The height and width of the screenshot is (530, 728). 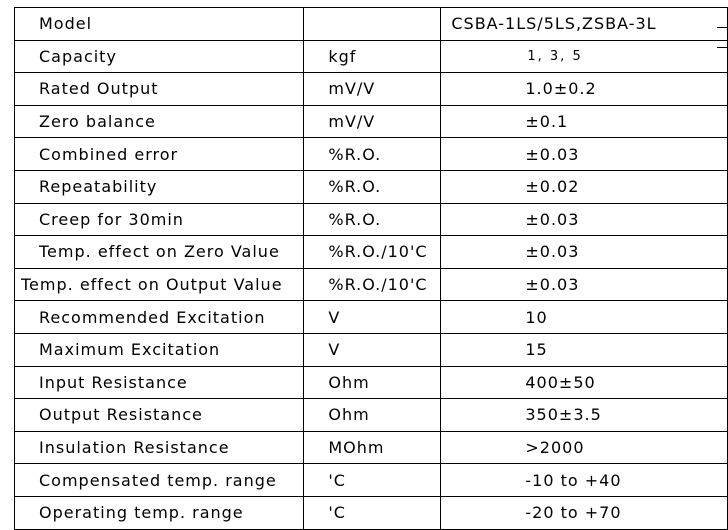 What do you see at coordinates (584, 512) in the screenshot?
I see `value-cell: -20 to +70` at bounding box center [584, 512].